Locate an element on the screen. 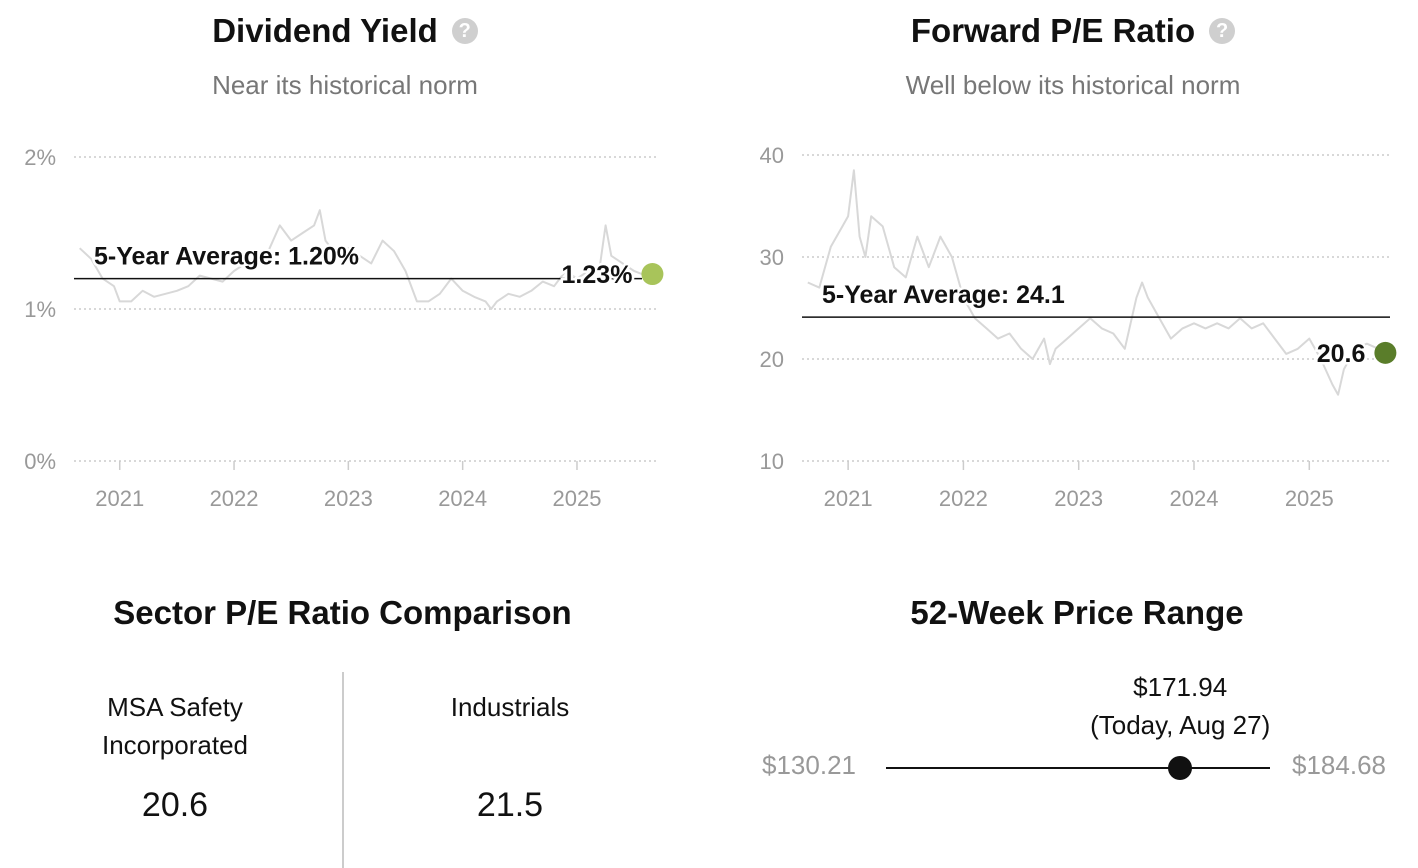 The image size is (1418, 868). dividend-current-point is located at coordinates (652, 274).